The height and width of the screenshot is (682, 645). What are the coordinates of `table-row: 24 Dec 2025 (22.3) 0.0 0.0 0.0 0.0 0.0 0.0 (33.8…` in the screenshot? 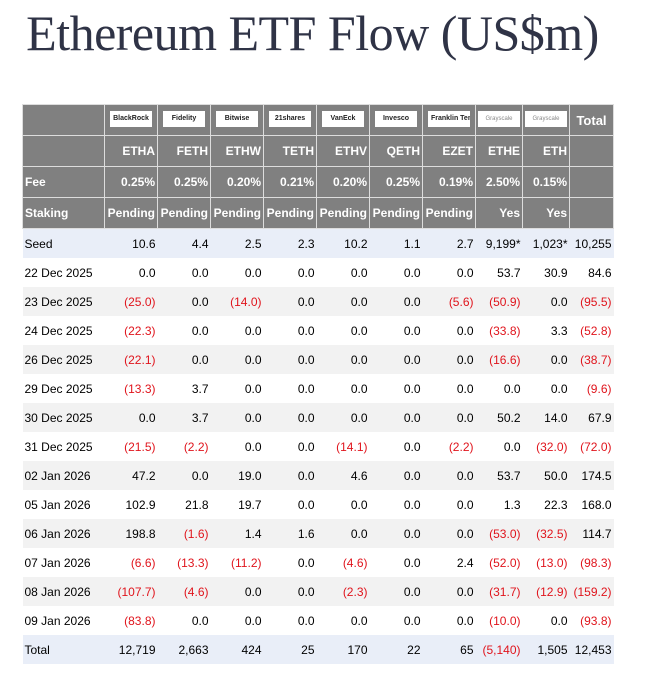 It's located at (318, 330).